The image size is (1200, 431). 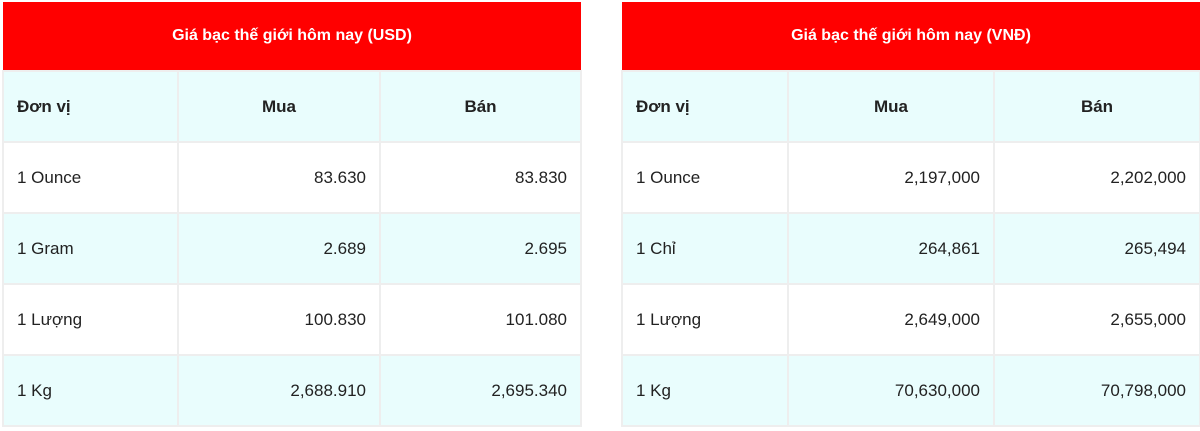 I want to click on table-row: 1 Ounce 83.630 83.830, so click(x=292, y=177).